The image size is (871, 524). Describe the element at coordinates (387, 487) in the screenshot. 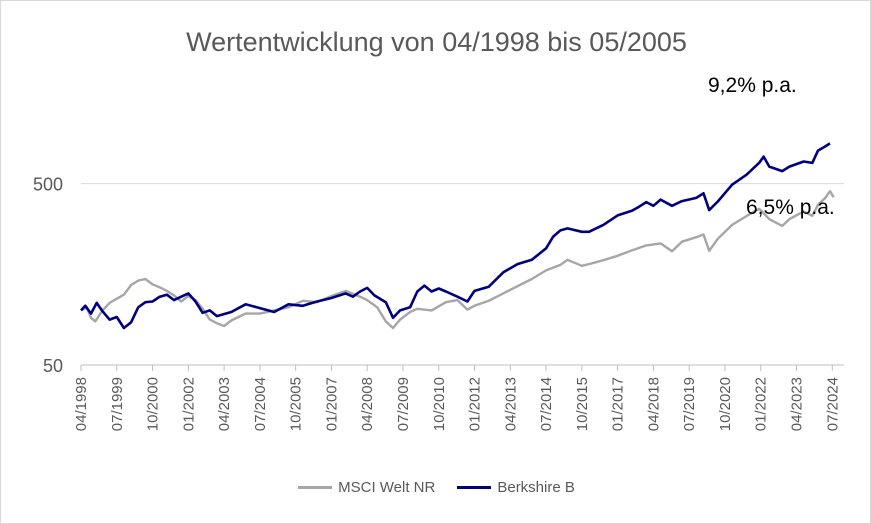

I see `legend-label-msci: MSCI Welt NR` at that location.